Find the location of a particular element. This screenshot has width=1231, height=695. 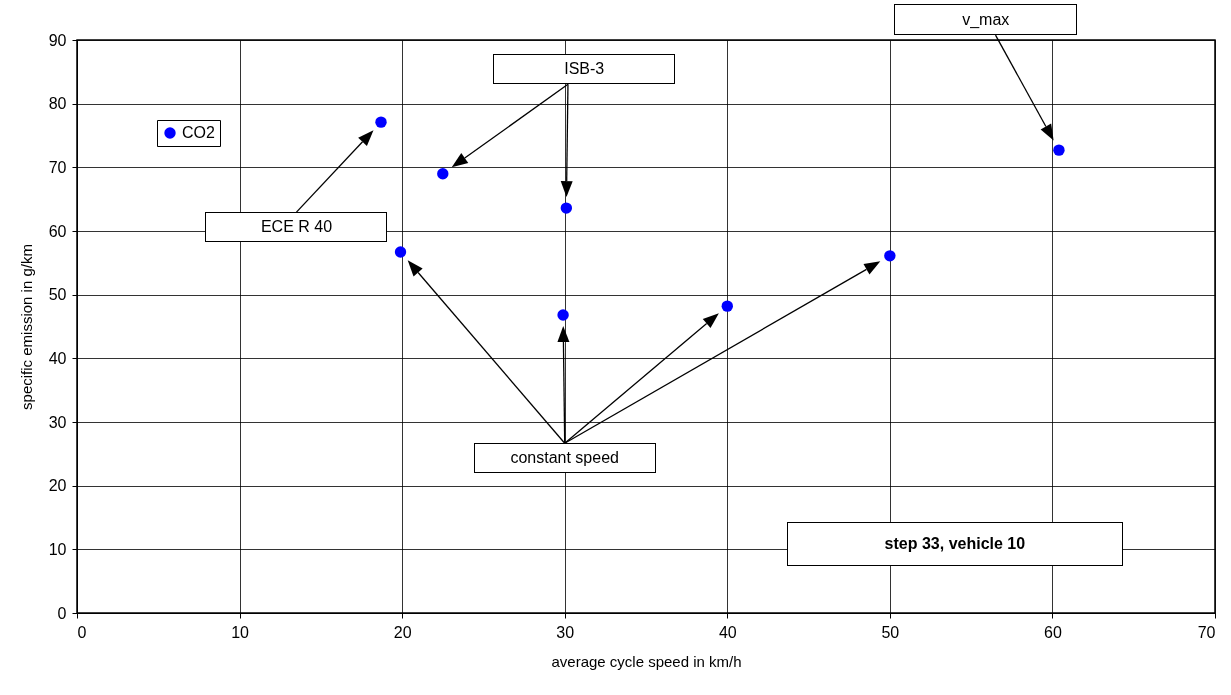

y-tick-label: 80 is located at coordinates (57, 104).